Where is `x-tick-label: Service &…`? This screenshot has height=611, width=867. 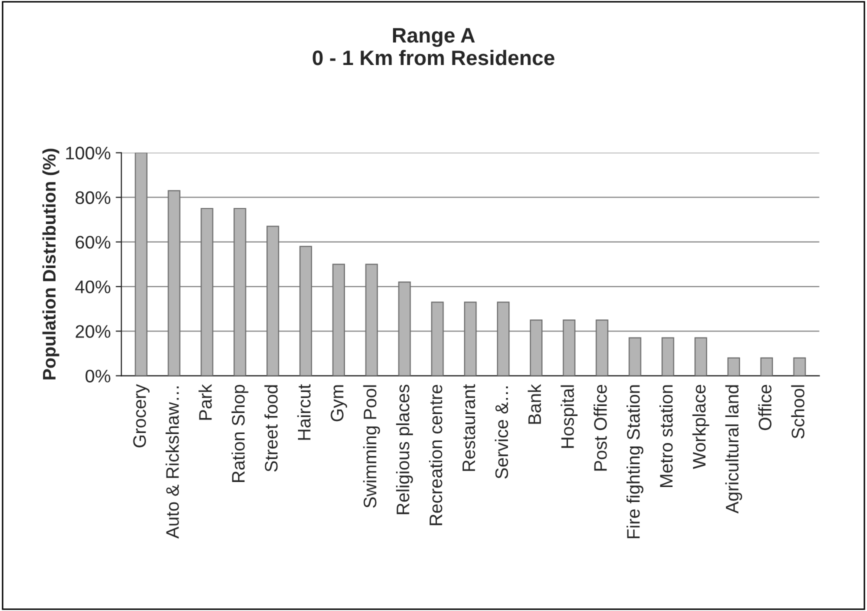 x-tick-label: Service &… is located at coordinates (501, 432).